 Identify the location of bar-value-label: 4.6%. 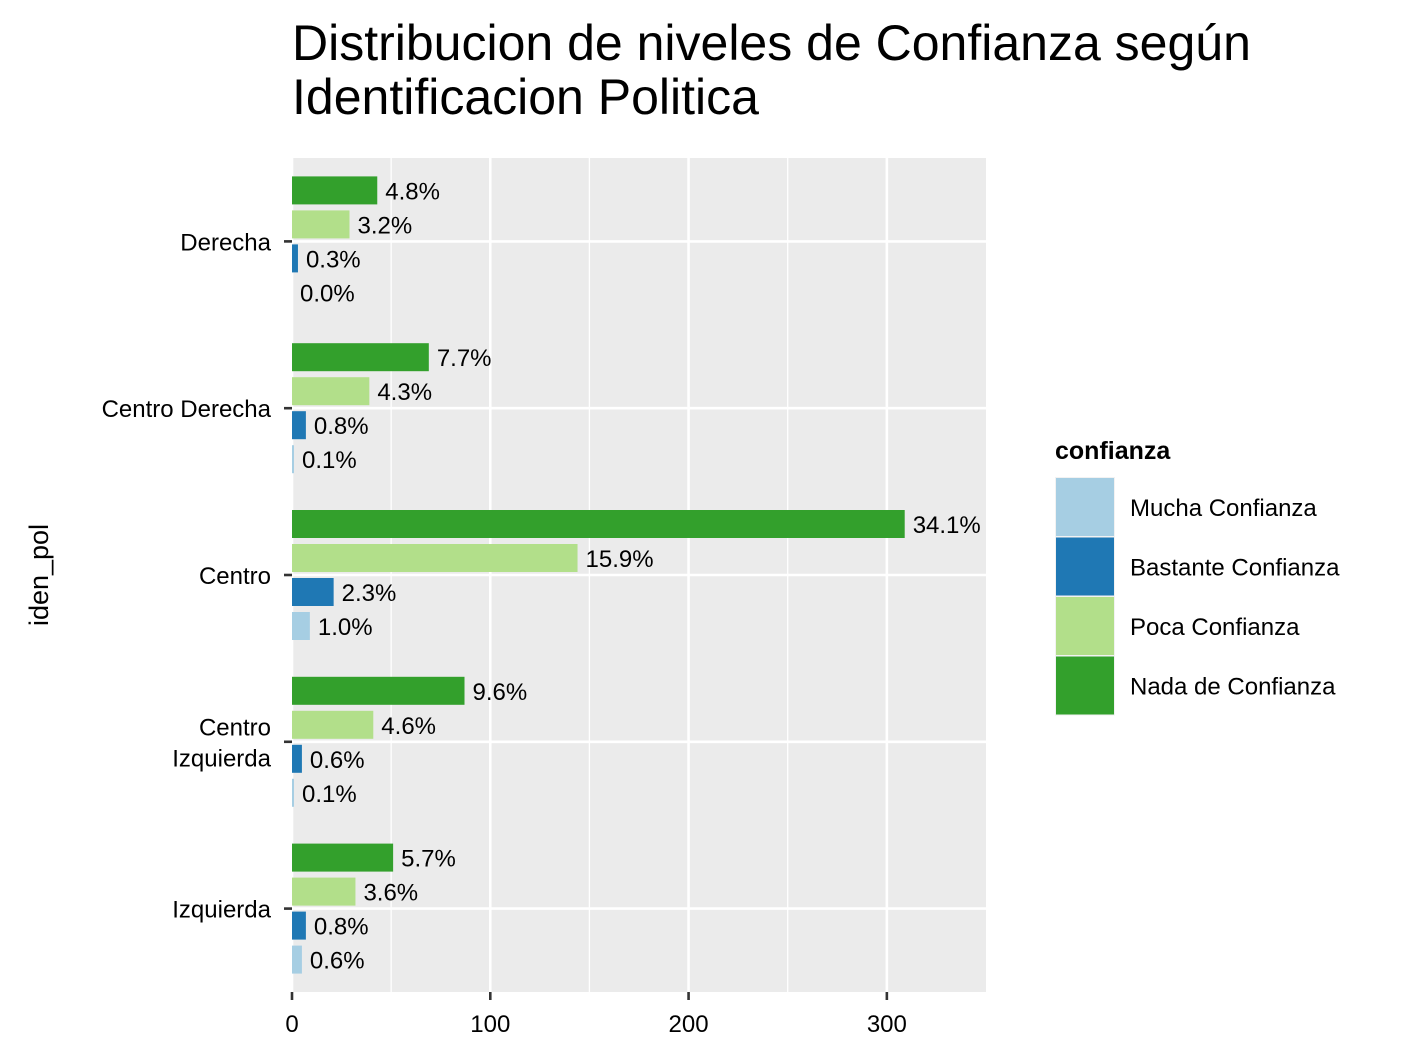
(408, 726).